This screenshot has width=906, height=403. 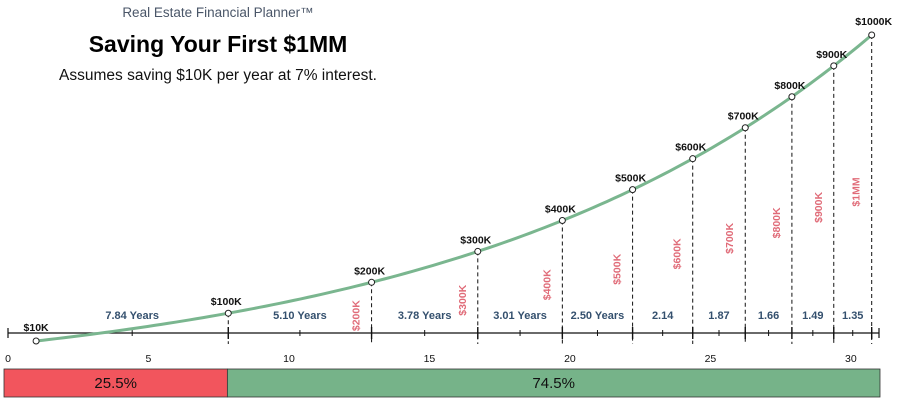 I want to click on milestone-vertical-label: $600K, so click(x=678, y=253).